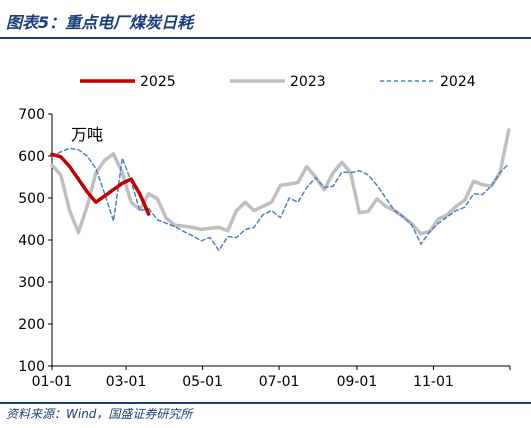  What do you see at coordinates (100, 22) in the screenshot?
I see `chart-title: 图表5：重点电厂煤炭日耗` at bounding box center [100, 22].